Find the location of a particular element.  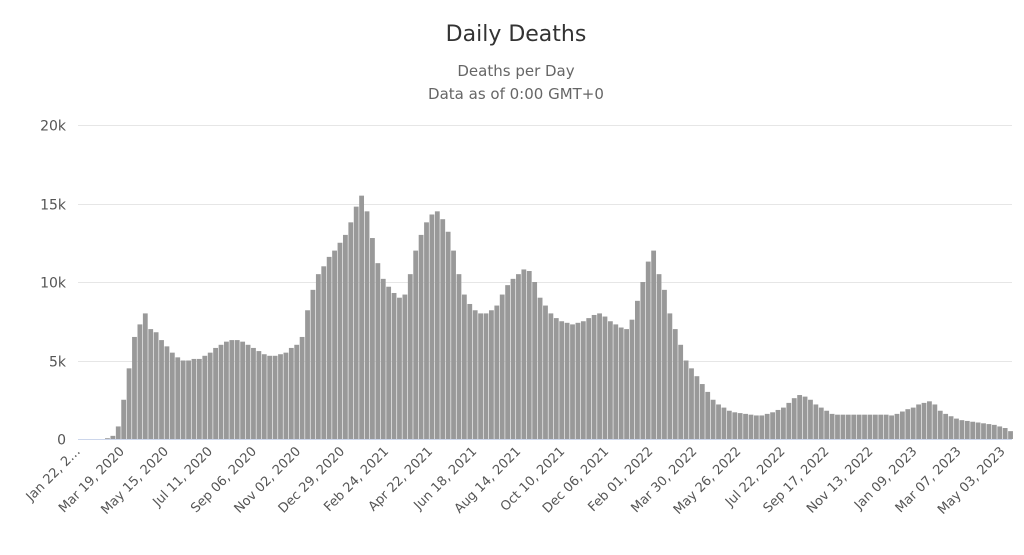

y-tick-label: 5k is located at coordinates (58, 363).